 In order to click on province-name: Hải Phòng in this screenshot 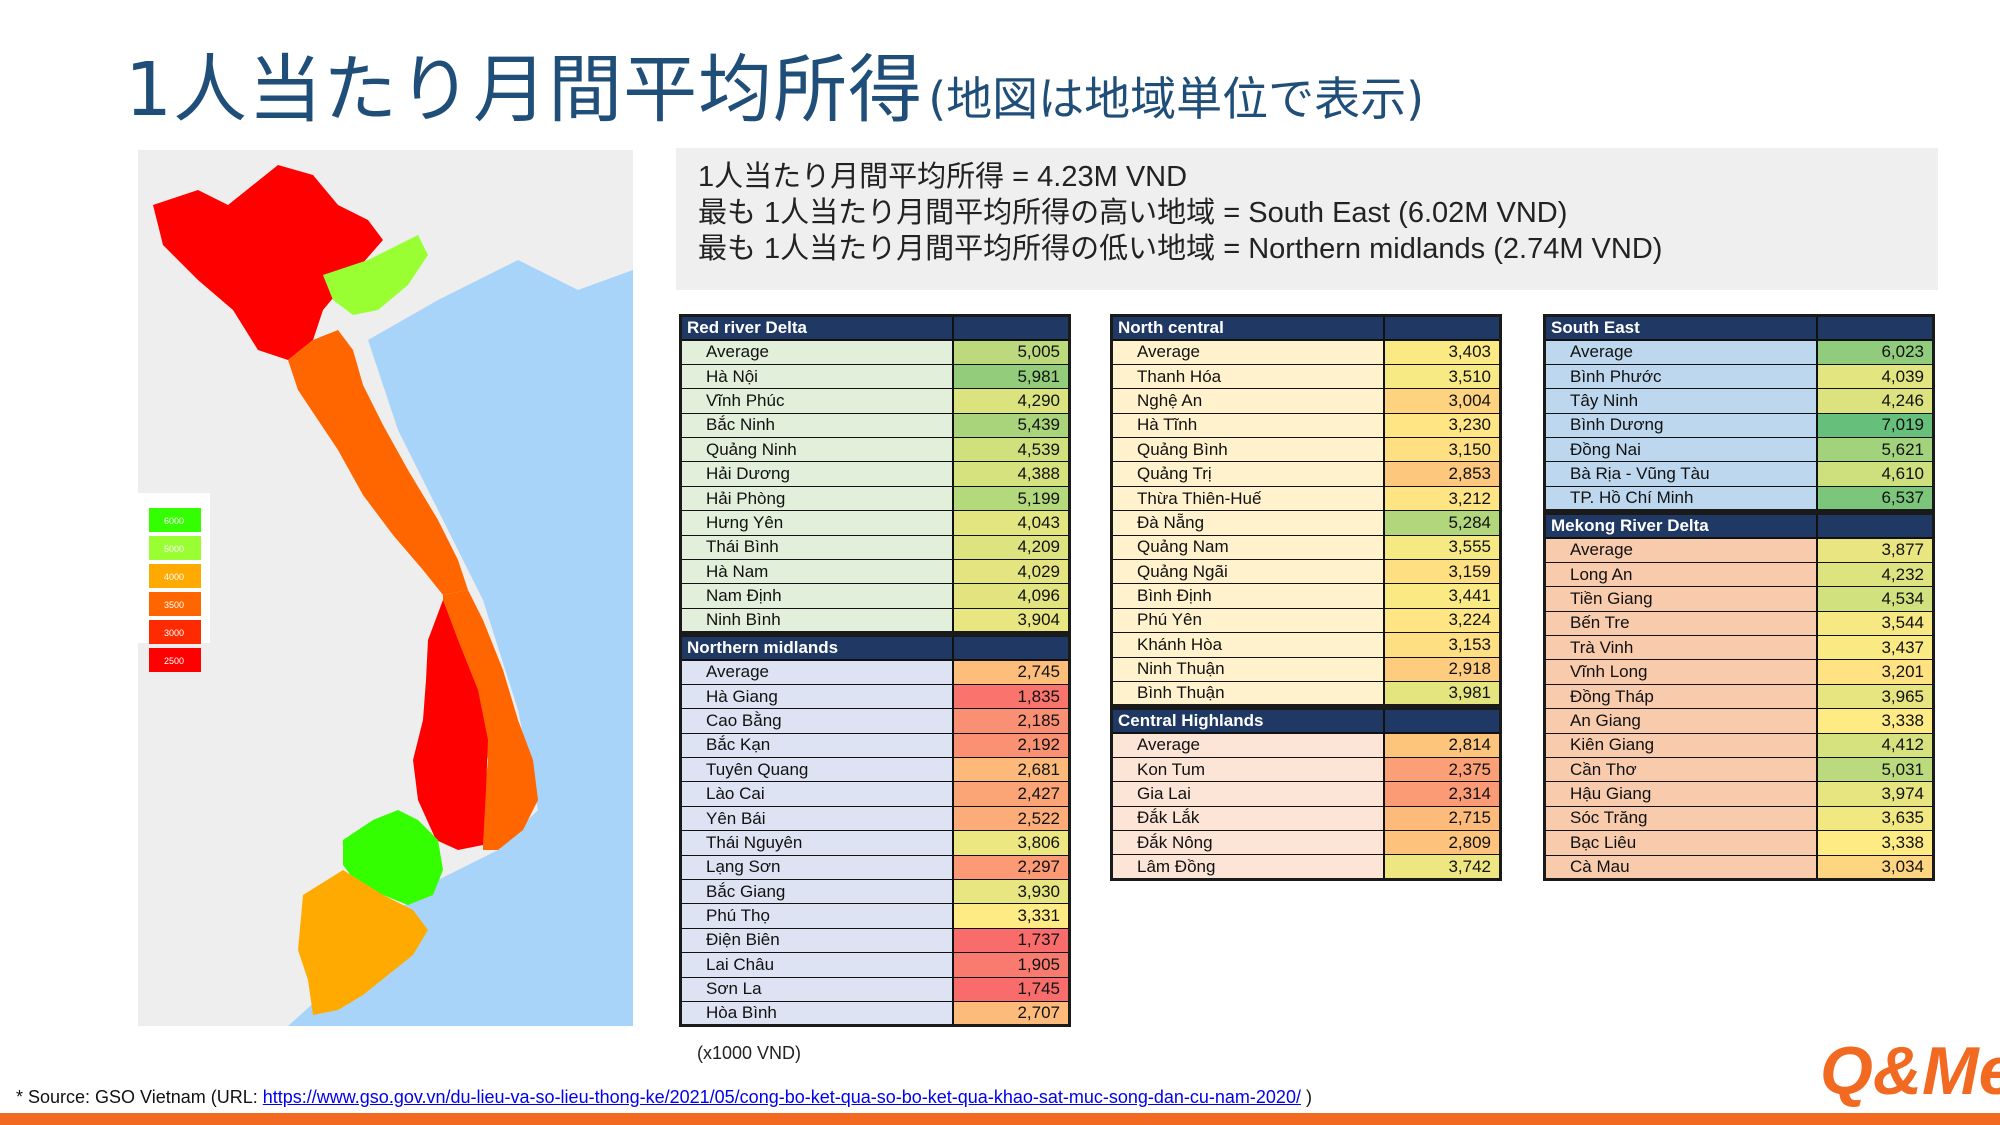, I will do `click(817, 499)`.